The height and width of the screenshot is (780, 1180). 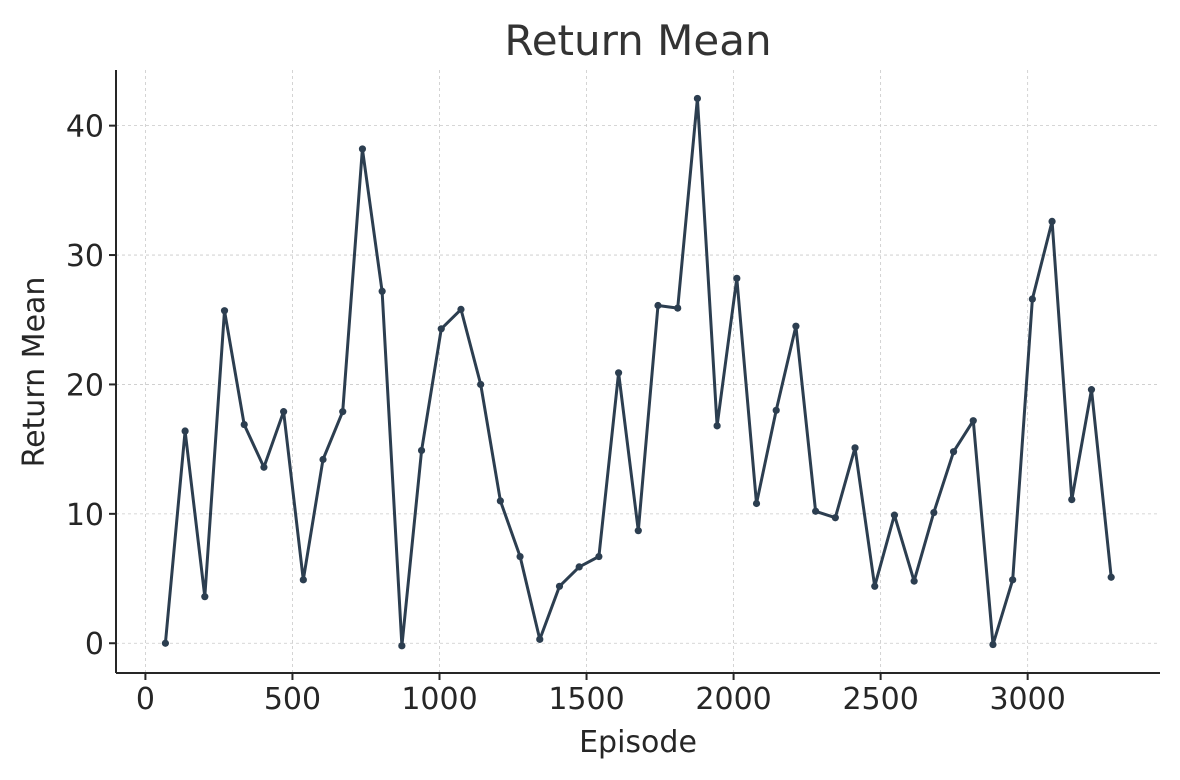 What do you see at coordinates (94, 644) in the screenshot?
I see `y-tick-label: 0` at bounding box center [94, 644].